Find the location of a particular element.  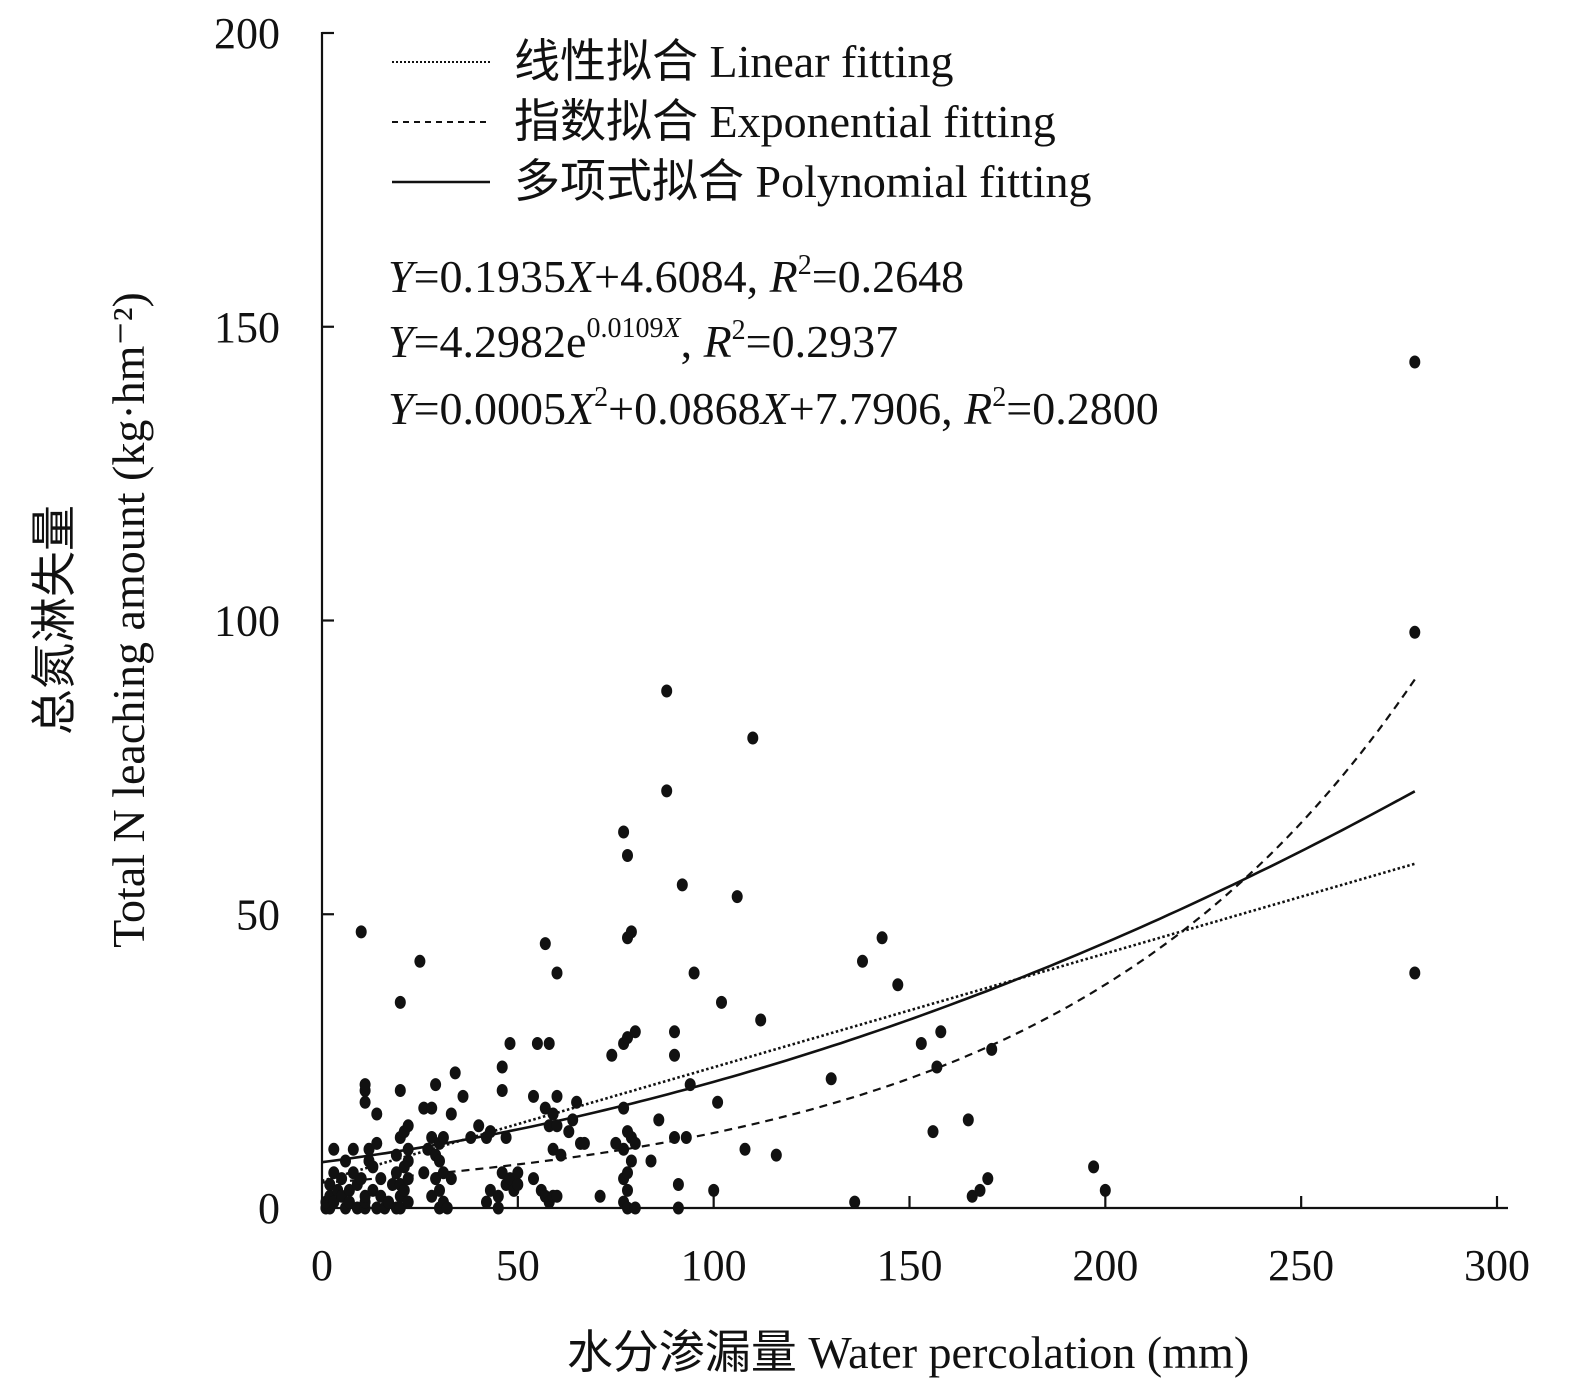

x-axis-ticks: 0 50 100 150 200 250 300 is located at coordinates (920, 1243).